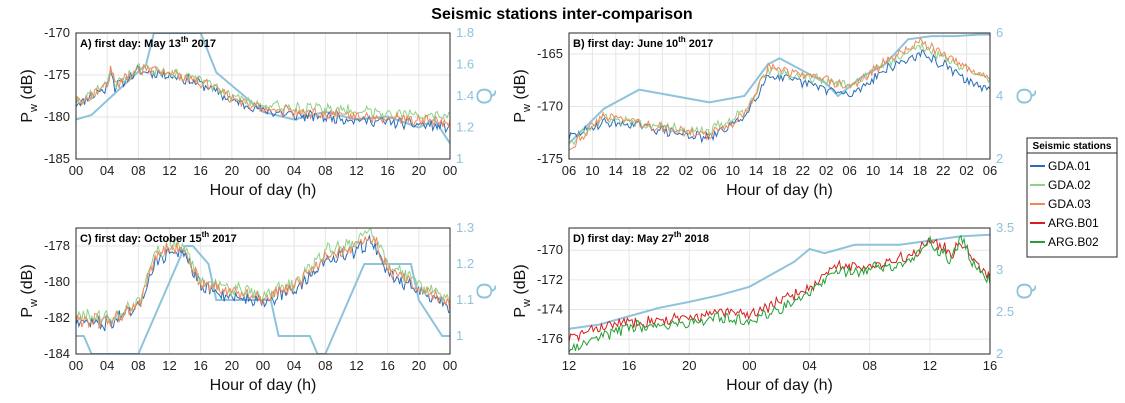 This screenshot has width=1125, height=403. I want to click on y-tick-label: -174, so click(550, 309).